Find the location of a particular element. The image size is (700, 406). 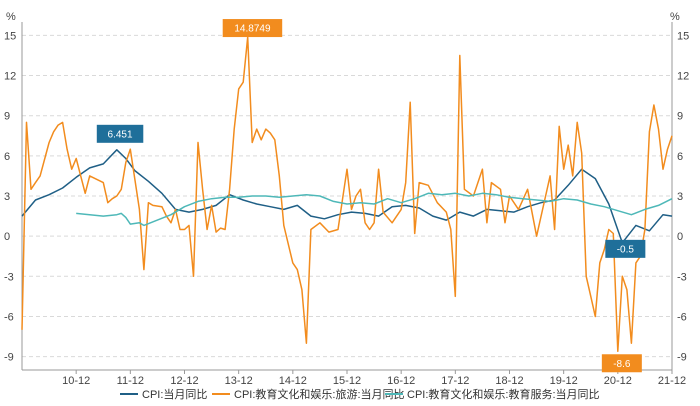

y-tick-label-left: -3 is located at coordinates (9, 277).